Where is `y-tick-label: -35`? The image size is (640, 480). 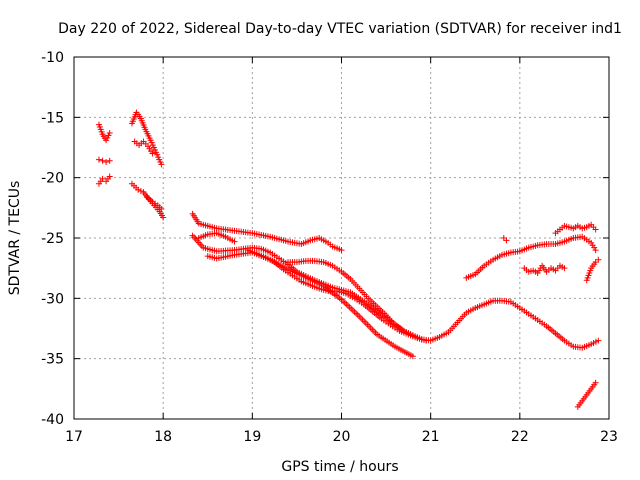
y-tick-label: -35 is located at coordinates (52, 360).